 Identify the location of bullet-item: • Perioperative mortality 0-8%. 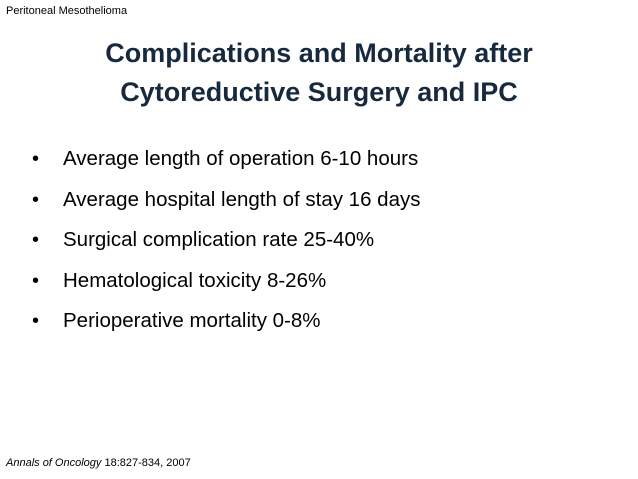
(225, 328).